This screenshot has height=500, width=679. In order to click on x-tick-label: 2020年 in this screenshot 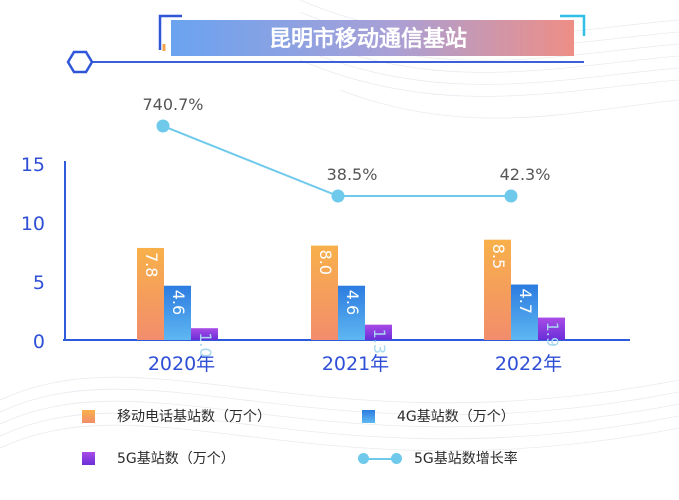, I will do `click(181, 364)`.